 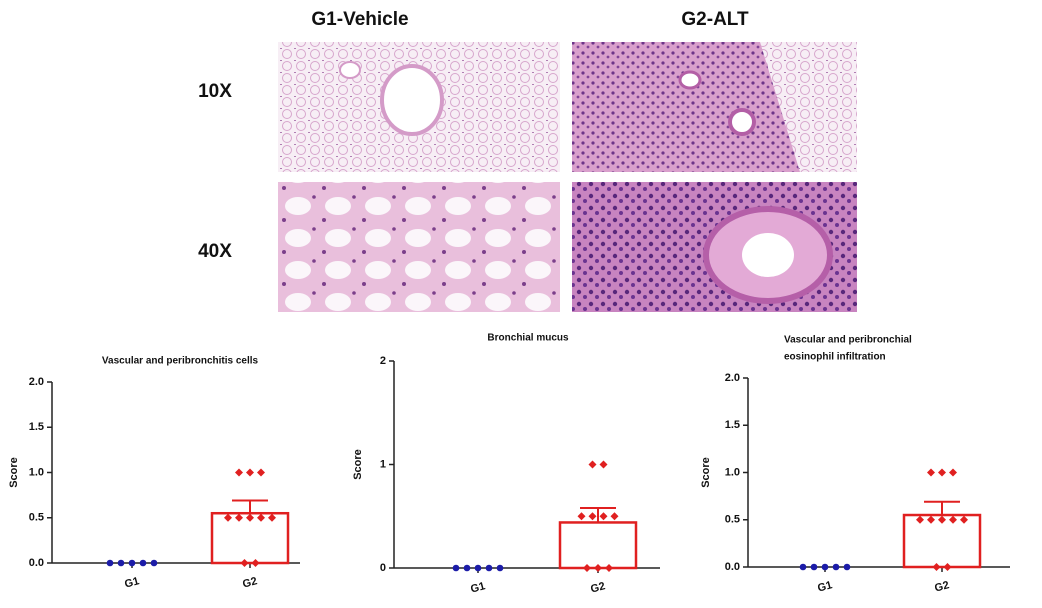 What do you see at coordinates (359, 19) in the screenshot?
I see `column-label: G1-Vehicle` at bounding box center [359, 19].